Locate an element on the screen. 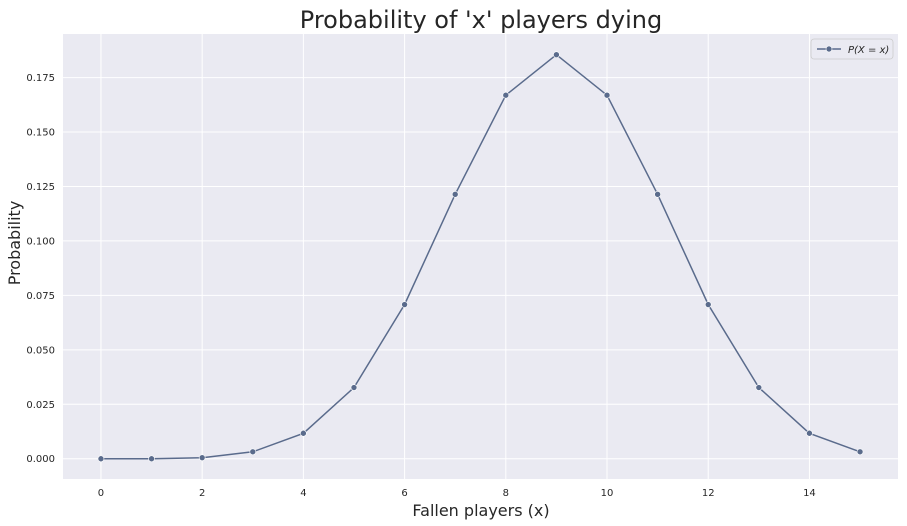 This screenshot has height=526, width=907. y-tick-label: 0.075 is located at coordinates (40, 296).